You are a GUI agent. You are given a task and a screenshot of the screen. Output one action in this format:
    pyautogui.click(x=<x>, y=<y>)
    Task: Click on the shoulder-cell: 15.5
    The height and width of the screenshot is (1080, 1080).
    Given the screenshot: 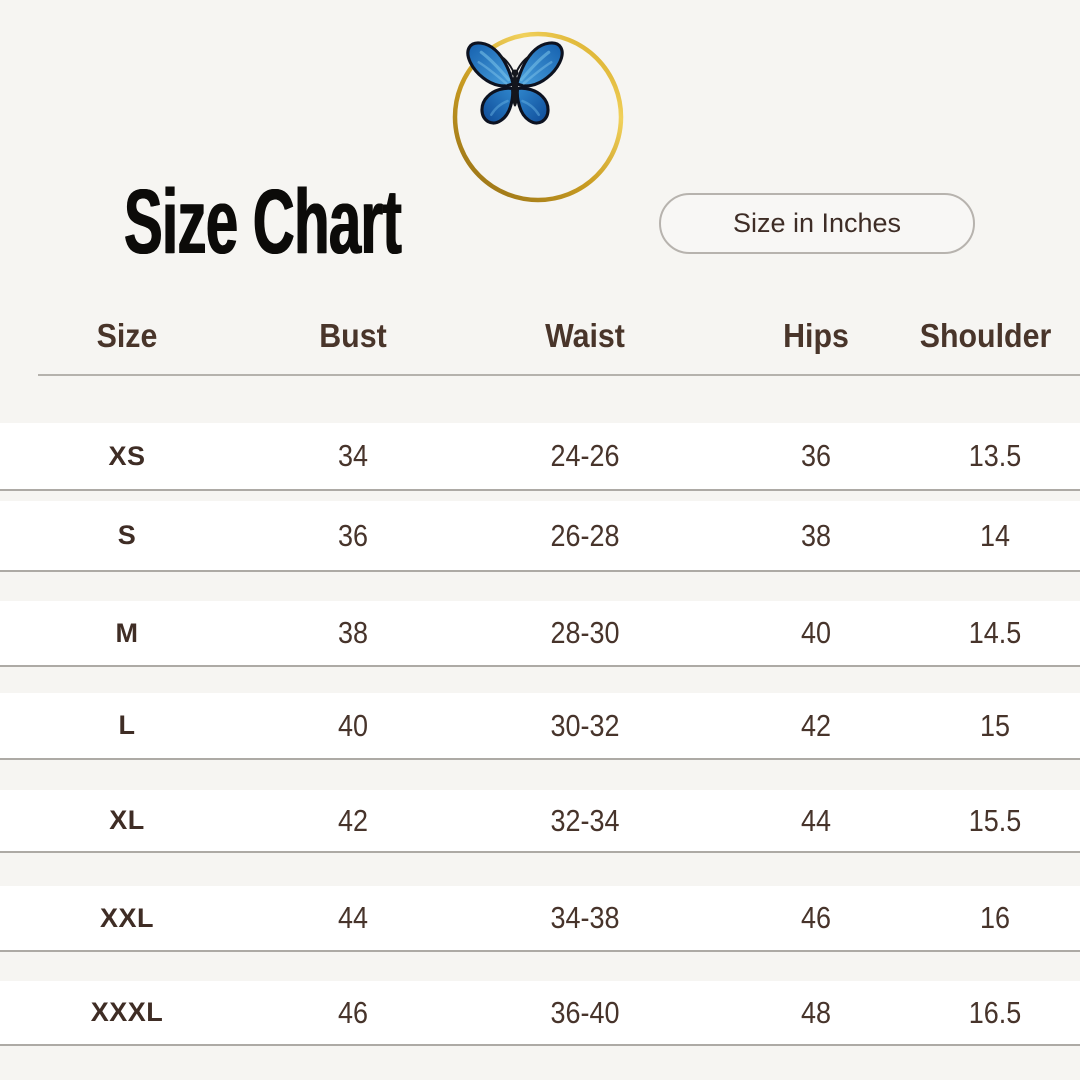 What is the action you would take?
    pyautogui.click(x=995, y=820)
    